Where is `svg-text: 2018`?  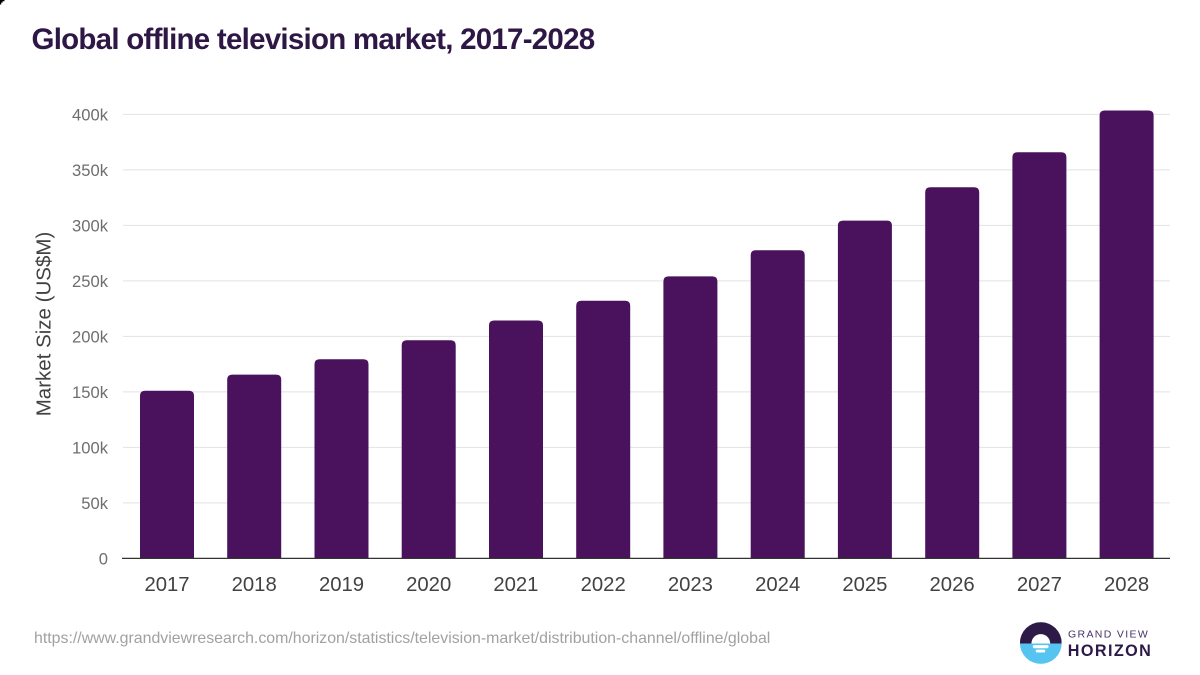 svg-text: 2018 is located at coordinates (254, 585).